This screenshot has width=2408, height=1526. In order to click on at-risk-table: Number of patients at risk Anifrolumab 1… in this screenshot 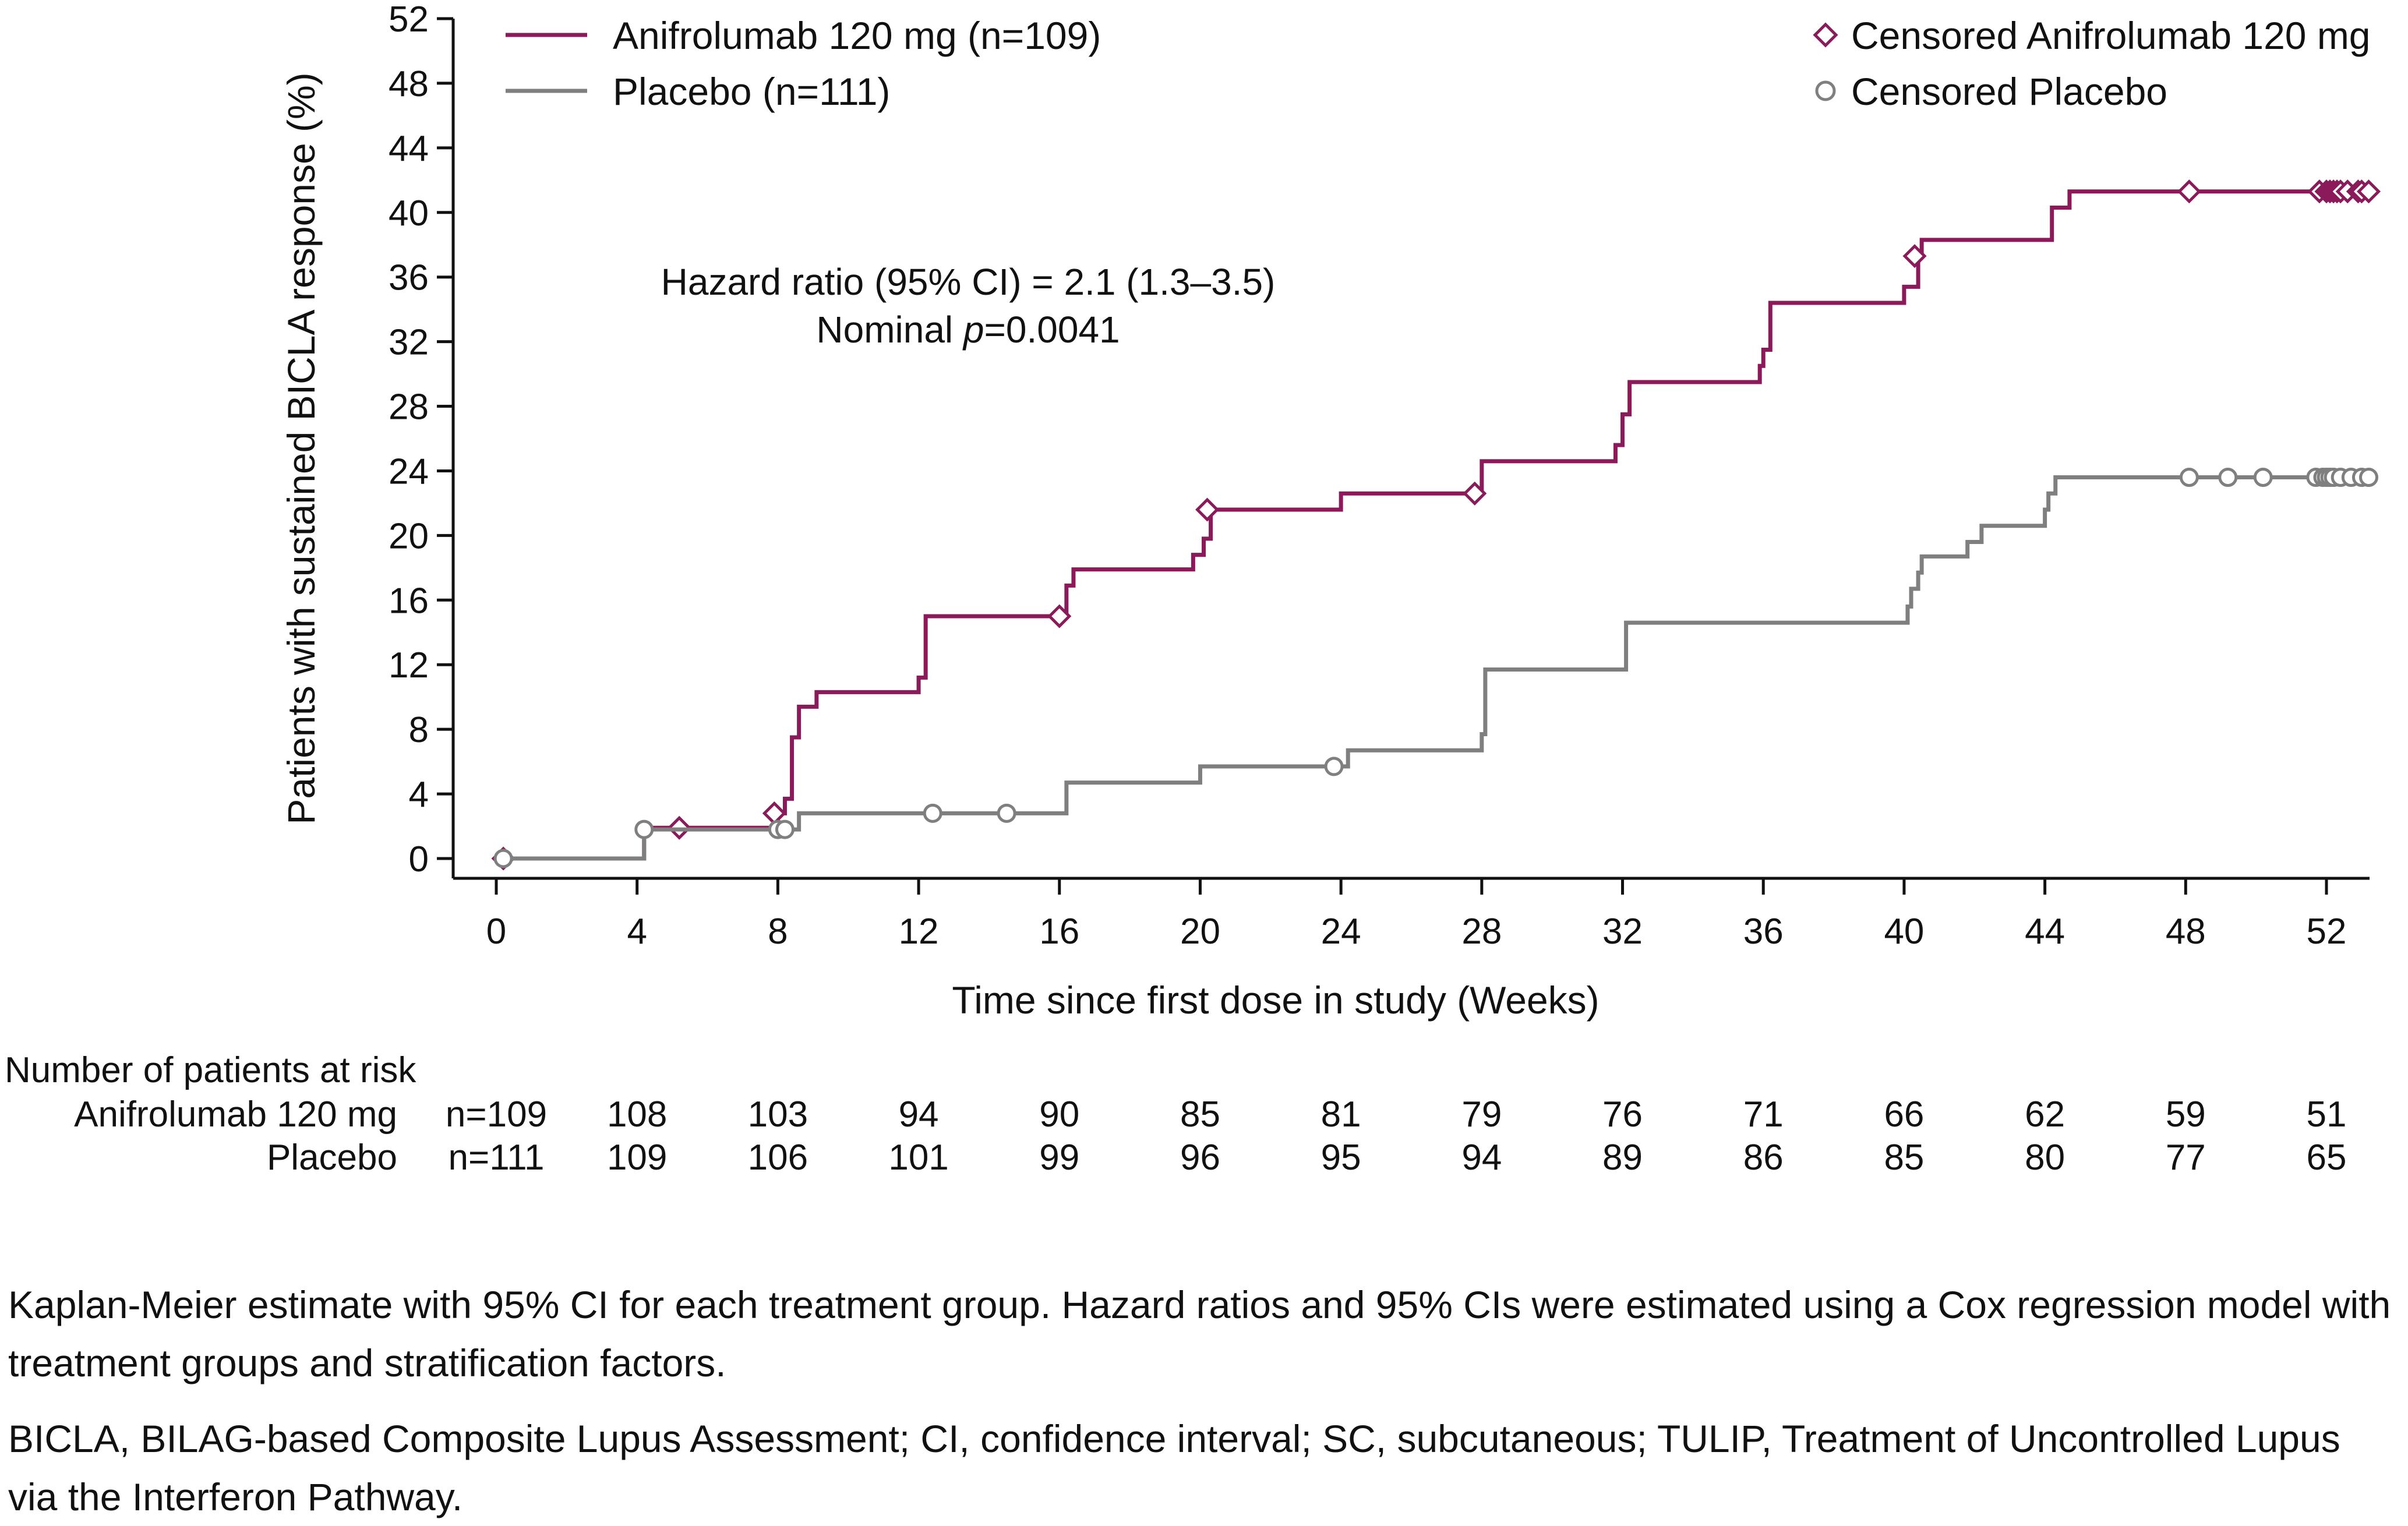, I will do `click(1175, 1114)`.